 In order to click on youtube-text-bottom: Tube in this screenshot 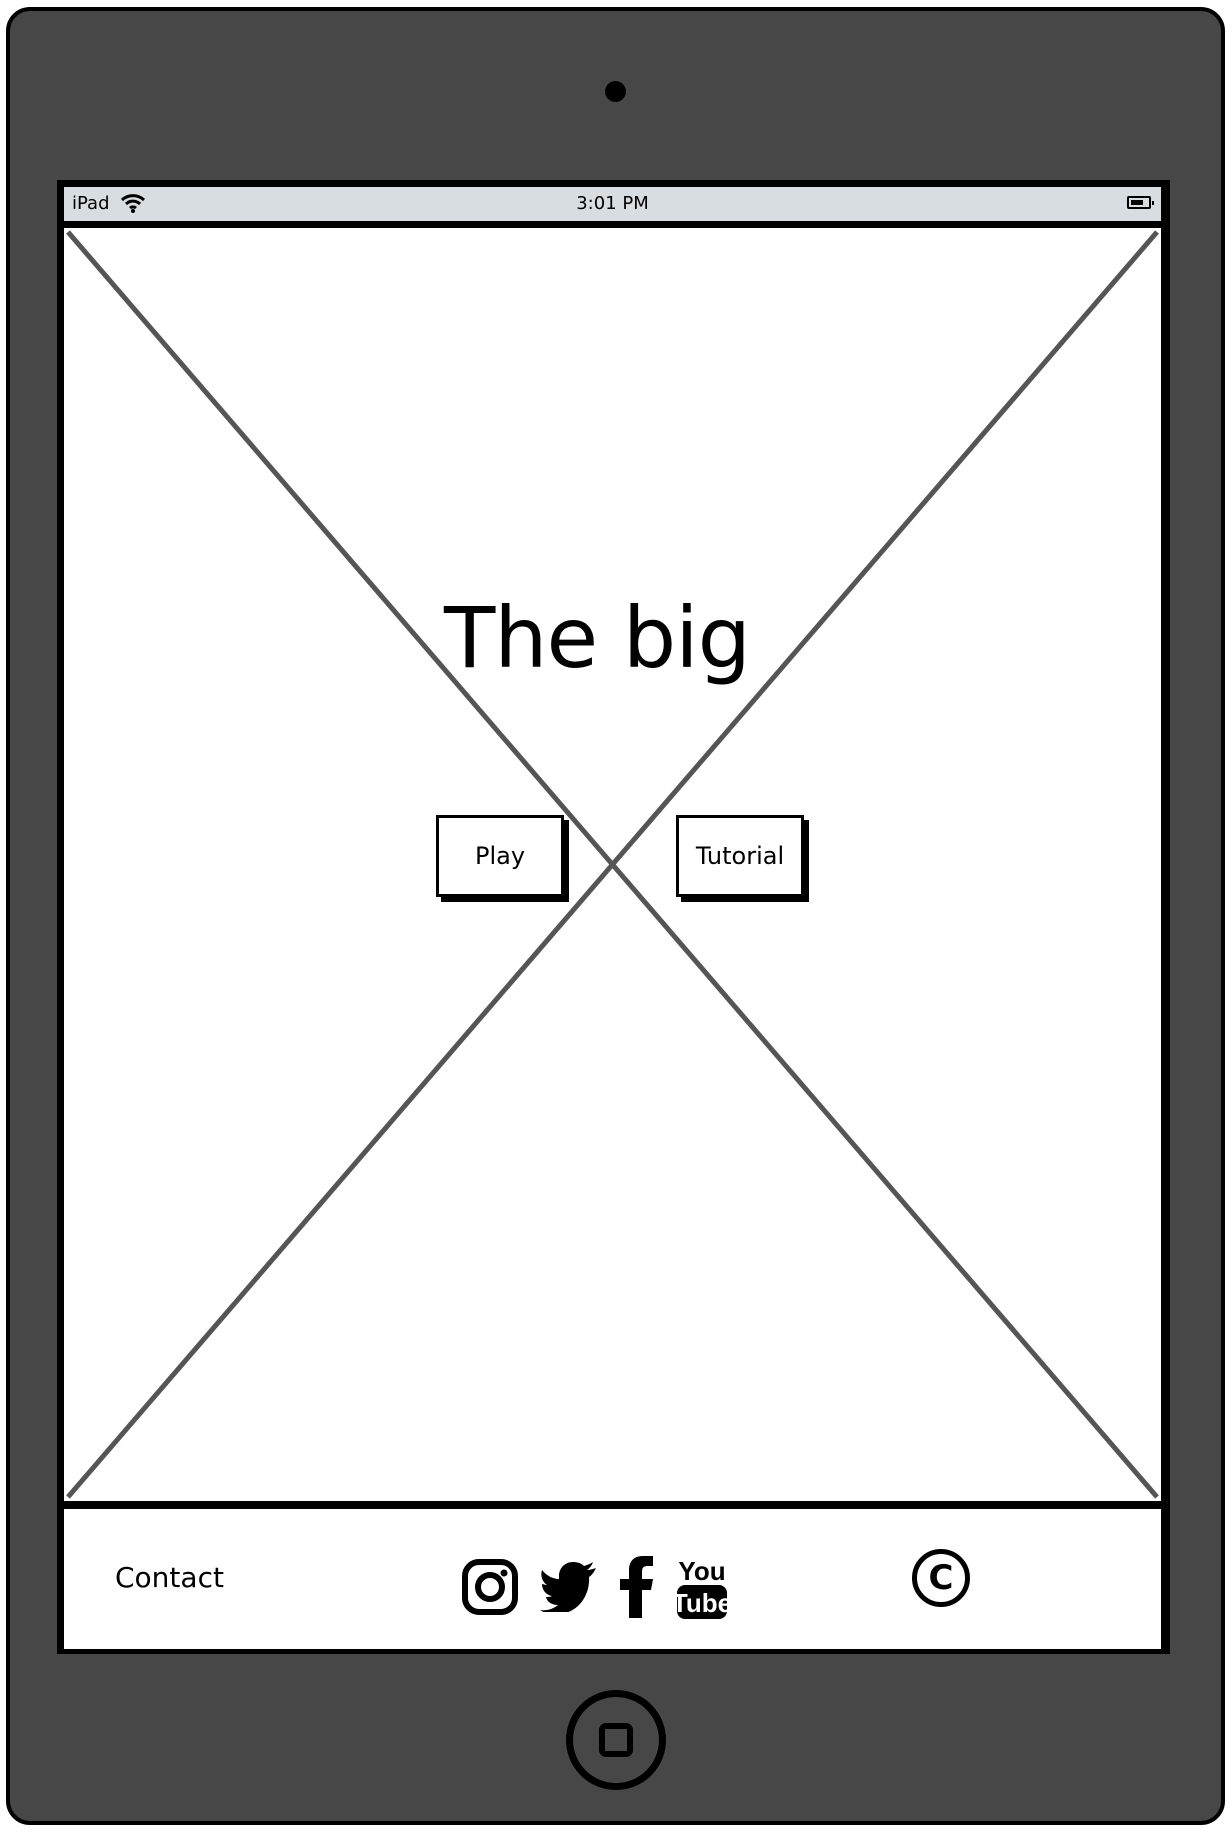, I will do `click(702, 1603)`.